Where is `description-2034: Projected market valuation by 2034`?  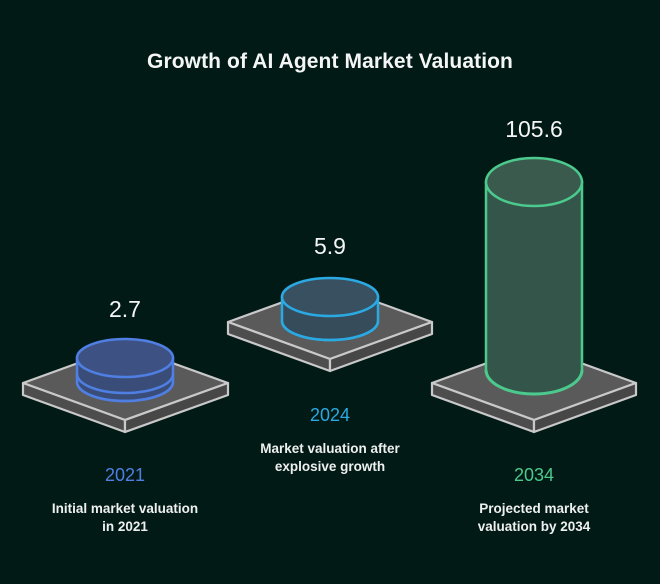 description-2034: Projected market valuation by 2034 is located at coordinates (534, 518).